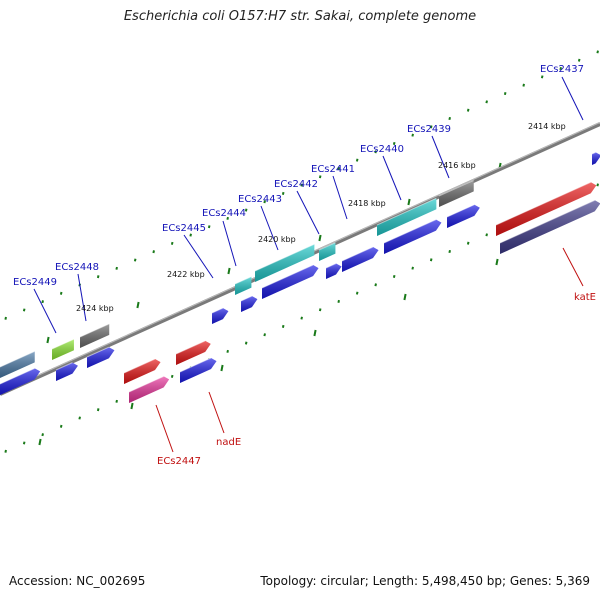 Image resolution: width=600 pixels, height=600 pixels. Describe the element at coordinates (333, 271) in the screenshot. I see `gene-ecs2442-b` at that location.